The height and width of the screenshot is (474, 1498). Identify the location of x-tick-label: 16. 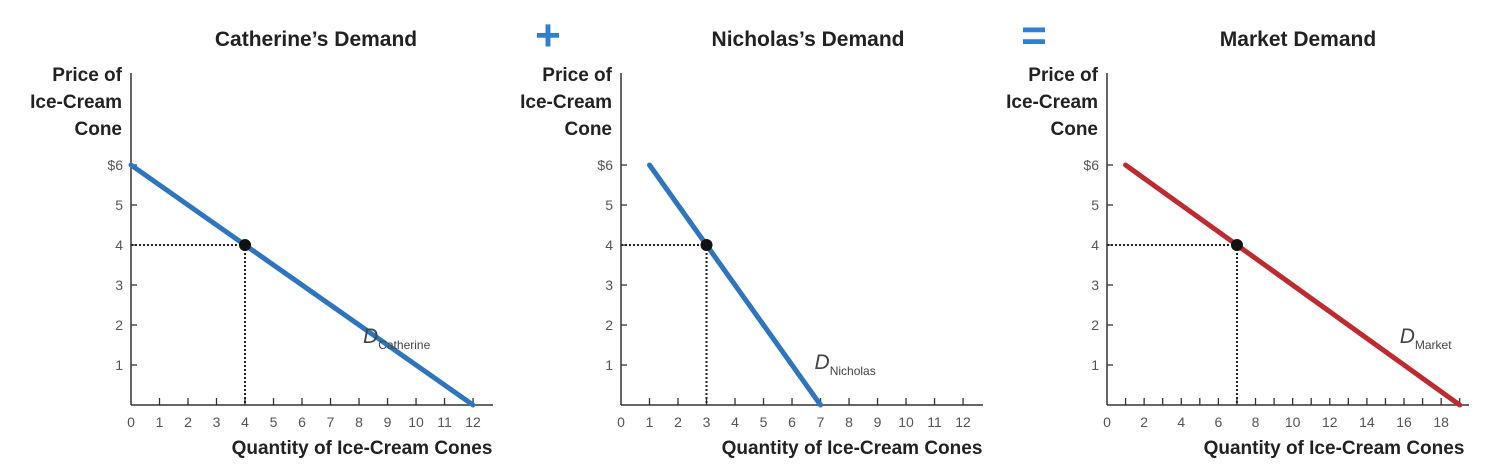
(1404, 422).